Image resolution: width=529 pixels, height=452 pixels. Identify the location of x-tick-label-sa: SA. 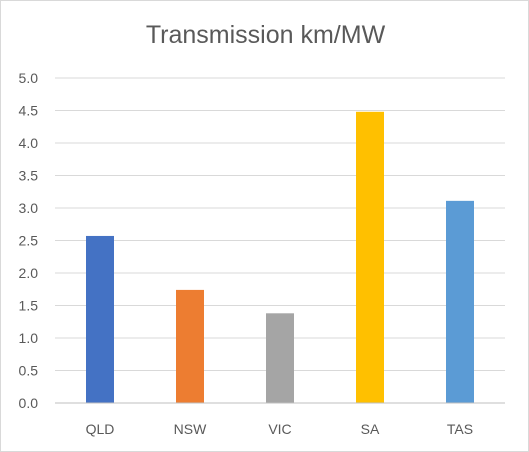
(370, 429).